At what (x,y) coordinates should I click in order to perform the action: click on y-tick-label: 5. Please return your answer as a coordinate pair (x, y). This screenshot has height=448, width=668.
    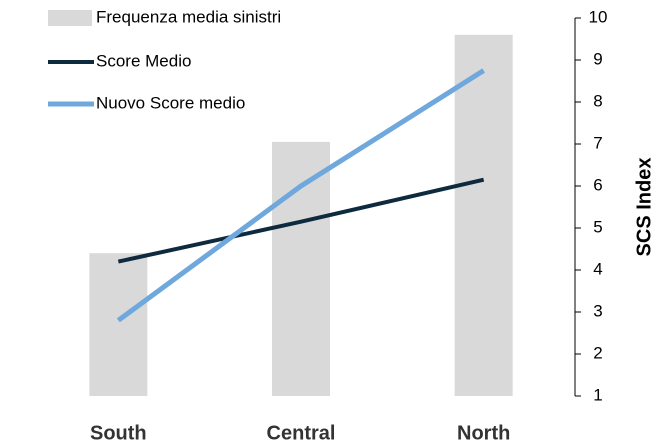
    Looking at the image, I should click on (597, 226).